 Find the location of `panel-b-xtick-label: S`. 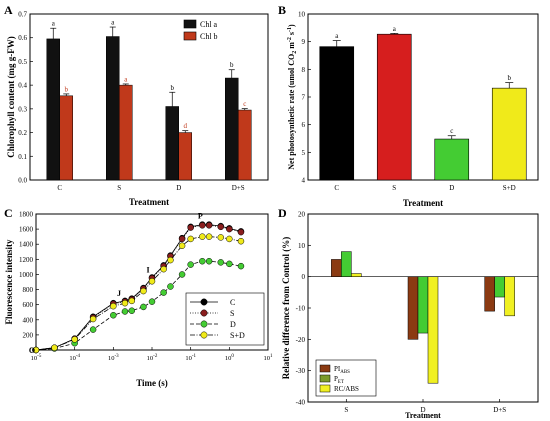

panel-b-xtick-label: S is located at coordinates (394, 188).